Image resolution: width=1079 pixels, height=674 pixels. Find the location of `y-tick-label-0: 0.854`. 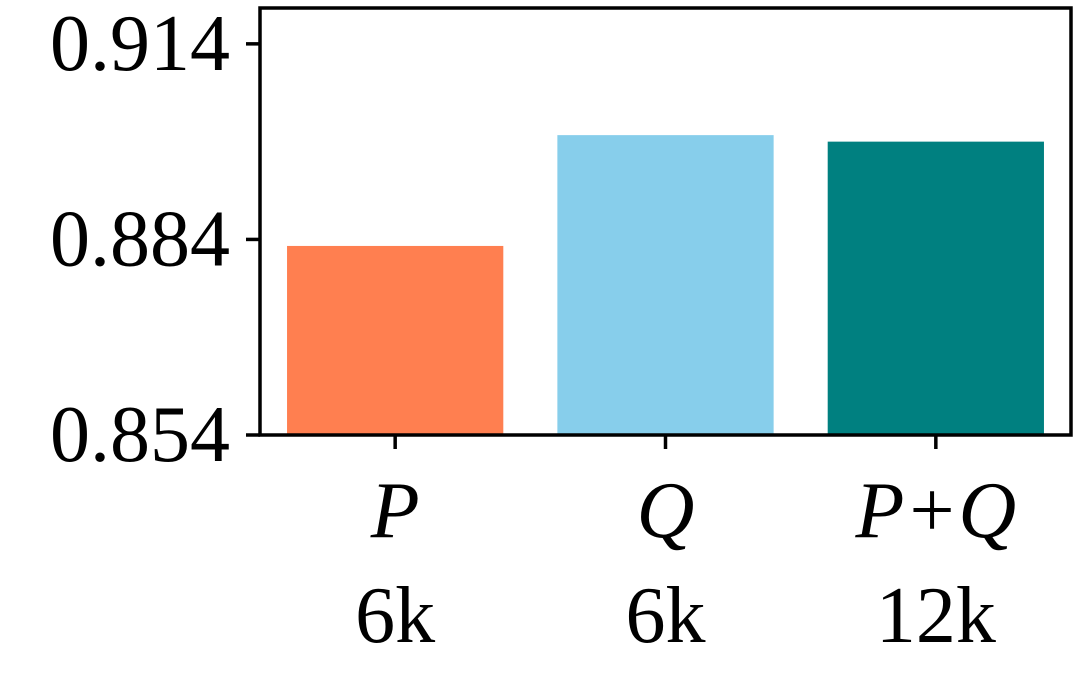

y-tick-label-0: 0.854 is located at coordinates (140, 435).